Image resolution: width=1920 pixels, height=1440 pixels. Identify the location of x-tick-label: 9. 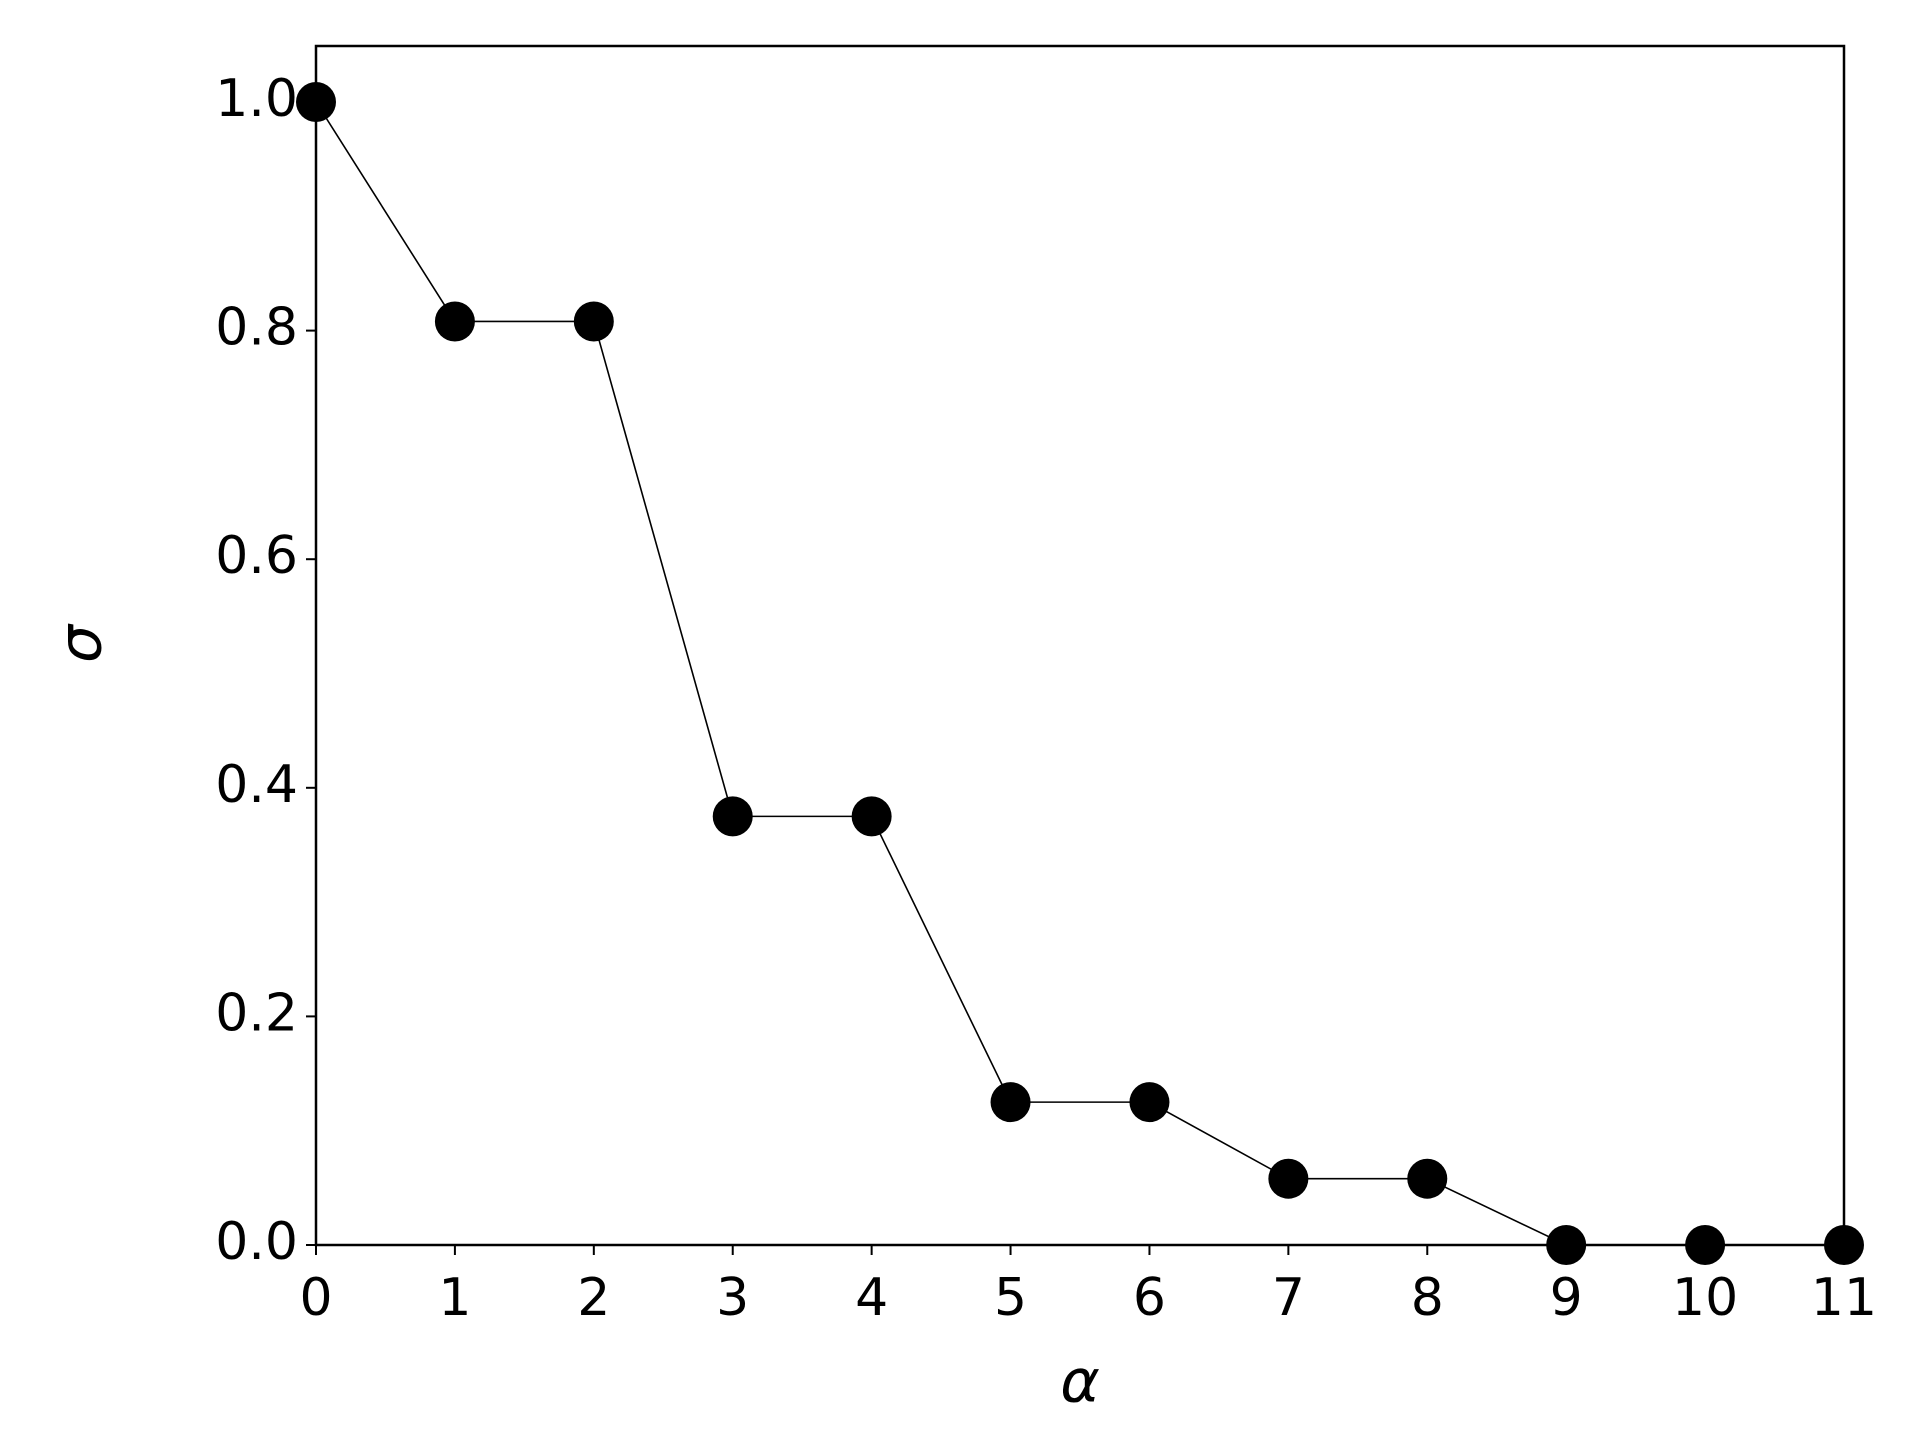
(1566, 1298).